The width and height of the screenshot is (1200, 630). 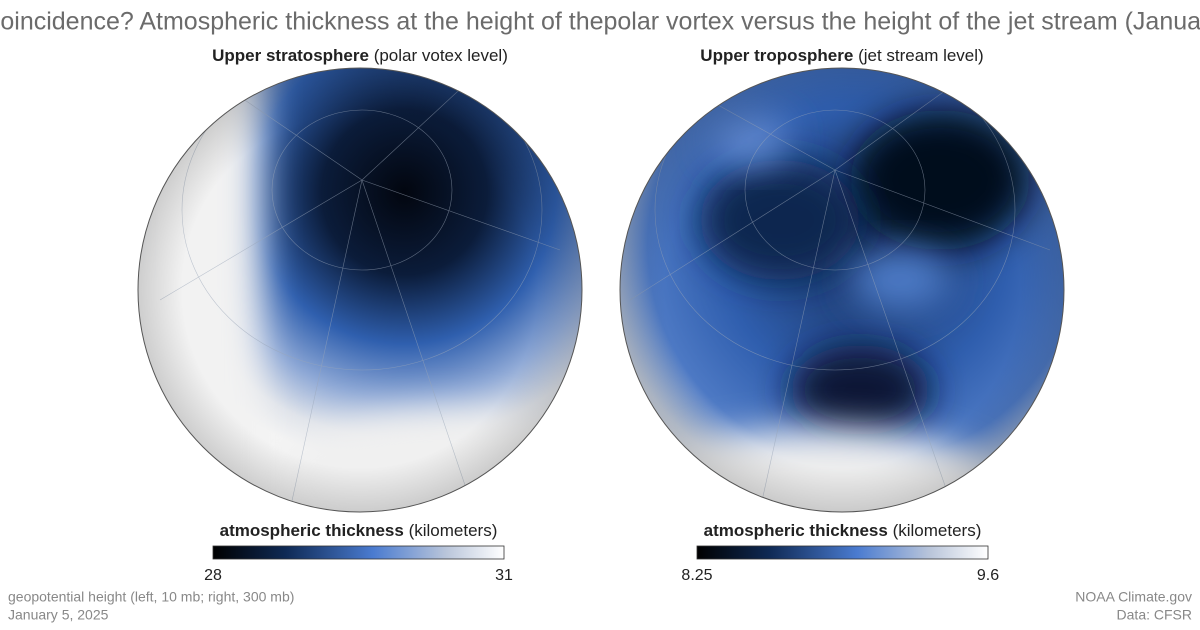 What do you see at coordinates (988, 575) in the screenshot?
I see `colorbar-max: 9.6` at bounding box center [988, 575].